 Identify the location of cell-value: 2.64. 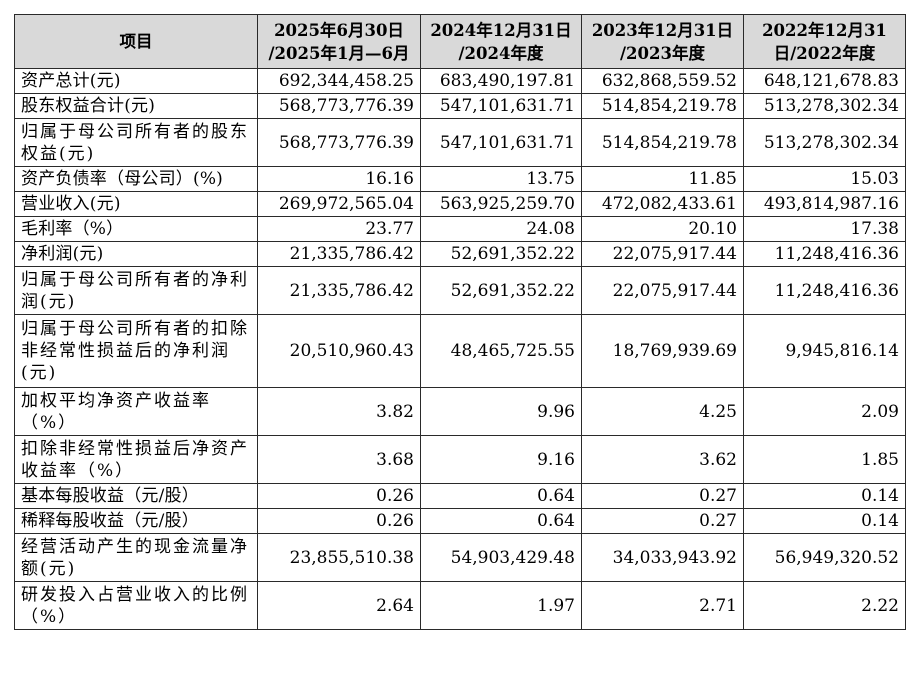
(339, 605).